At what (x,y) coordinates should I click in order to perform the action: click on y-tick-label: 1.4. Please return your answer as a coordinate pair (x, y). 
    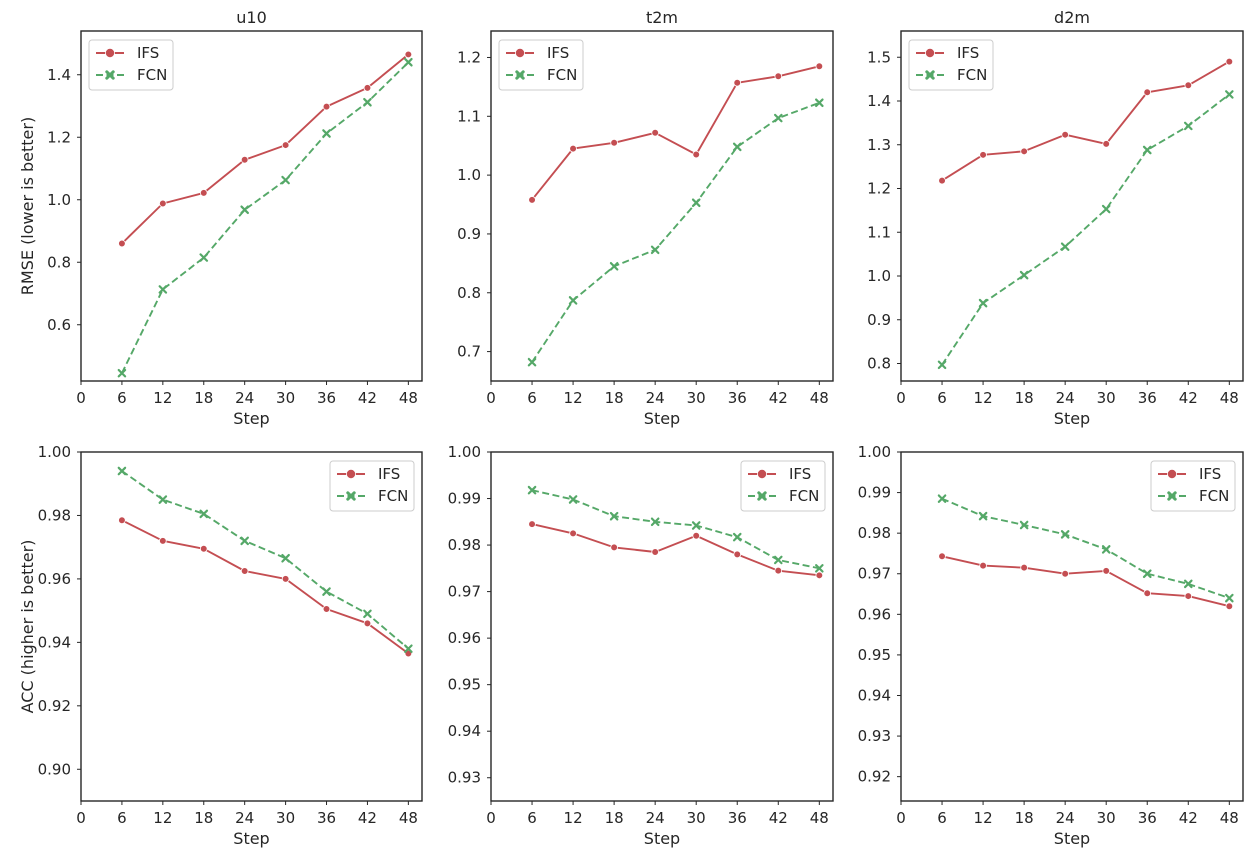
    Looking at the image, I should click on (879, 101).